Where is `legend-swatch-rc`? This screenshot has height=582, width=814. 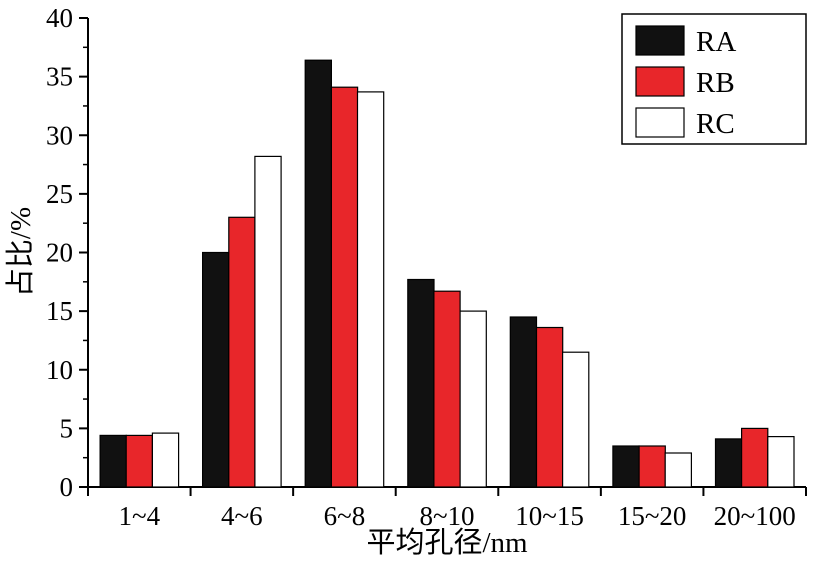
legend-swatch-rc is located at coordinates (660, 122).